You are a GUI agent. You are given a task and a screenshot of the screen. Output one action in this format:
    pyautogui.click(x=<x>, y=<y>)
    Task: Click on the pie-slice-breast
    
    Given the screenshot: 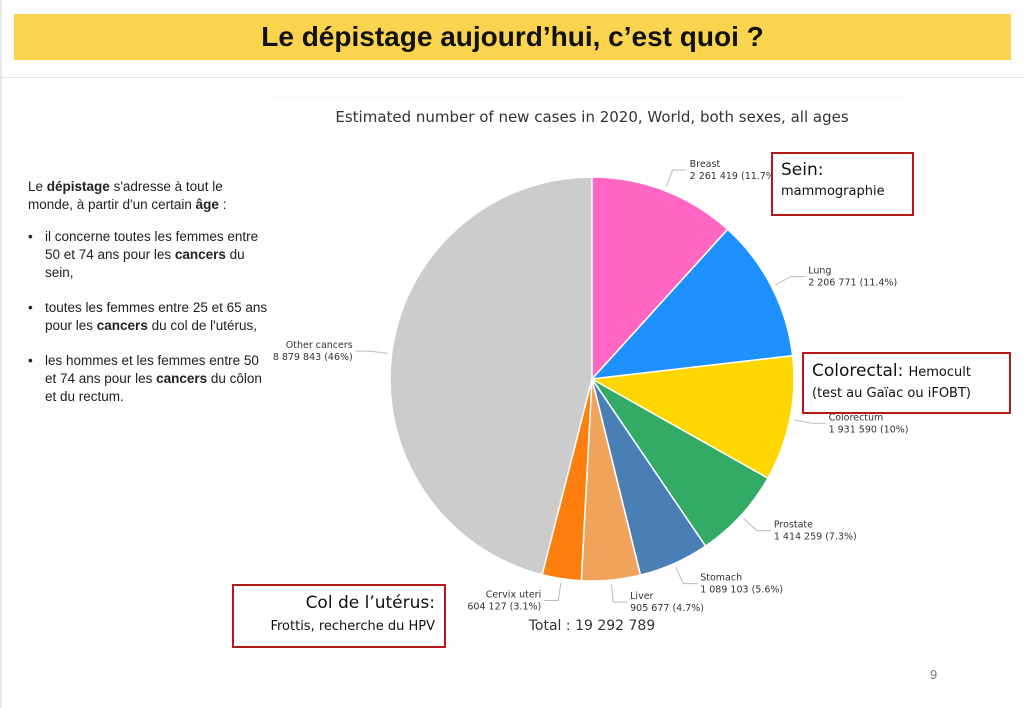 What is the action you would take?
    pyautogui.click(x=660, y=278)
    